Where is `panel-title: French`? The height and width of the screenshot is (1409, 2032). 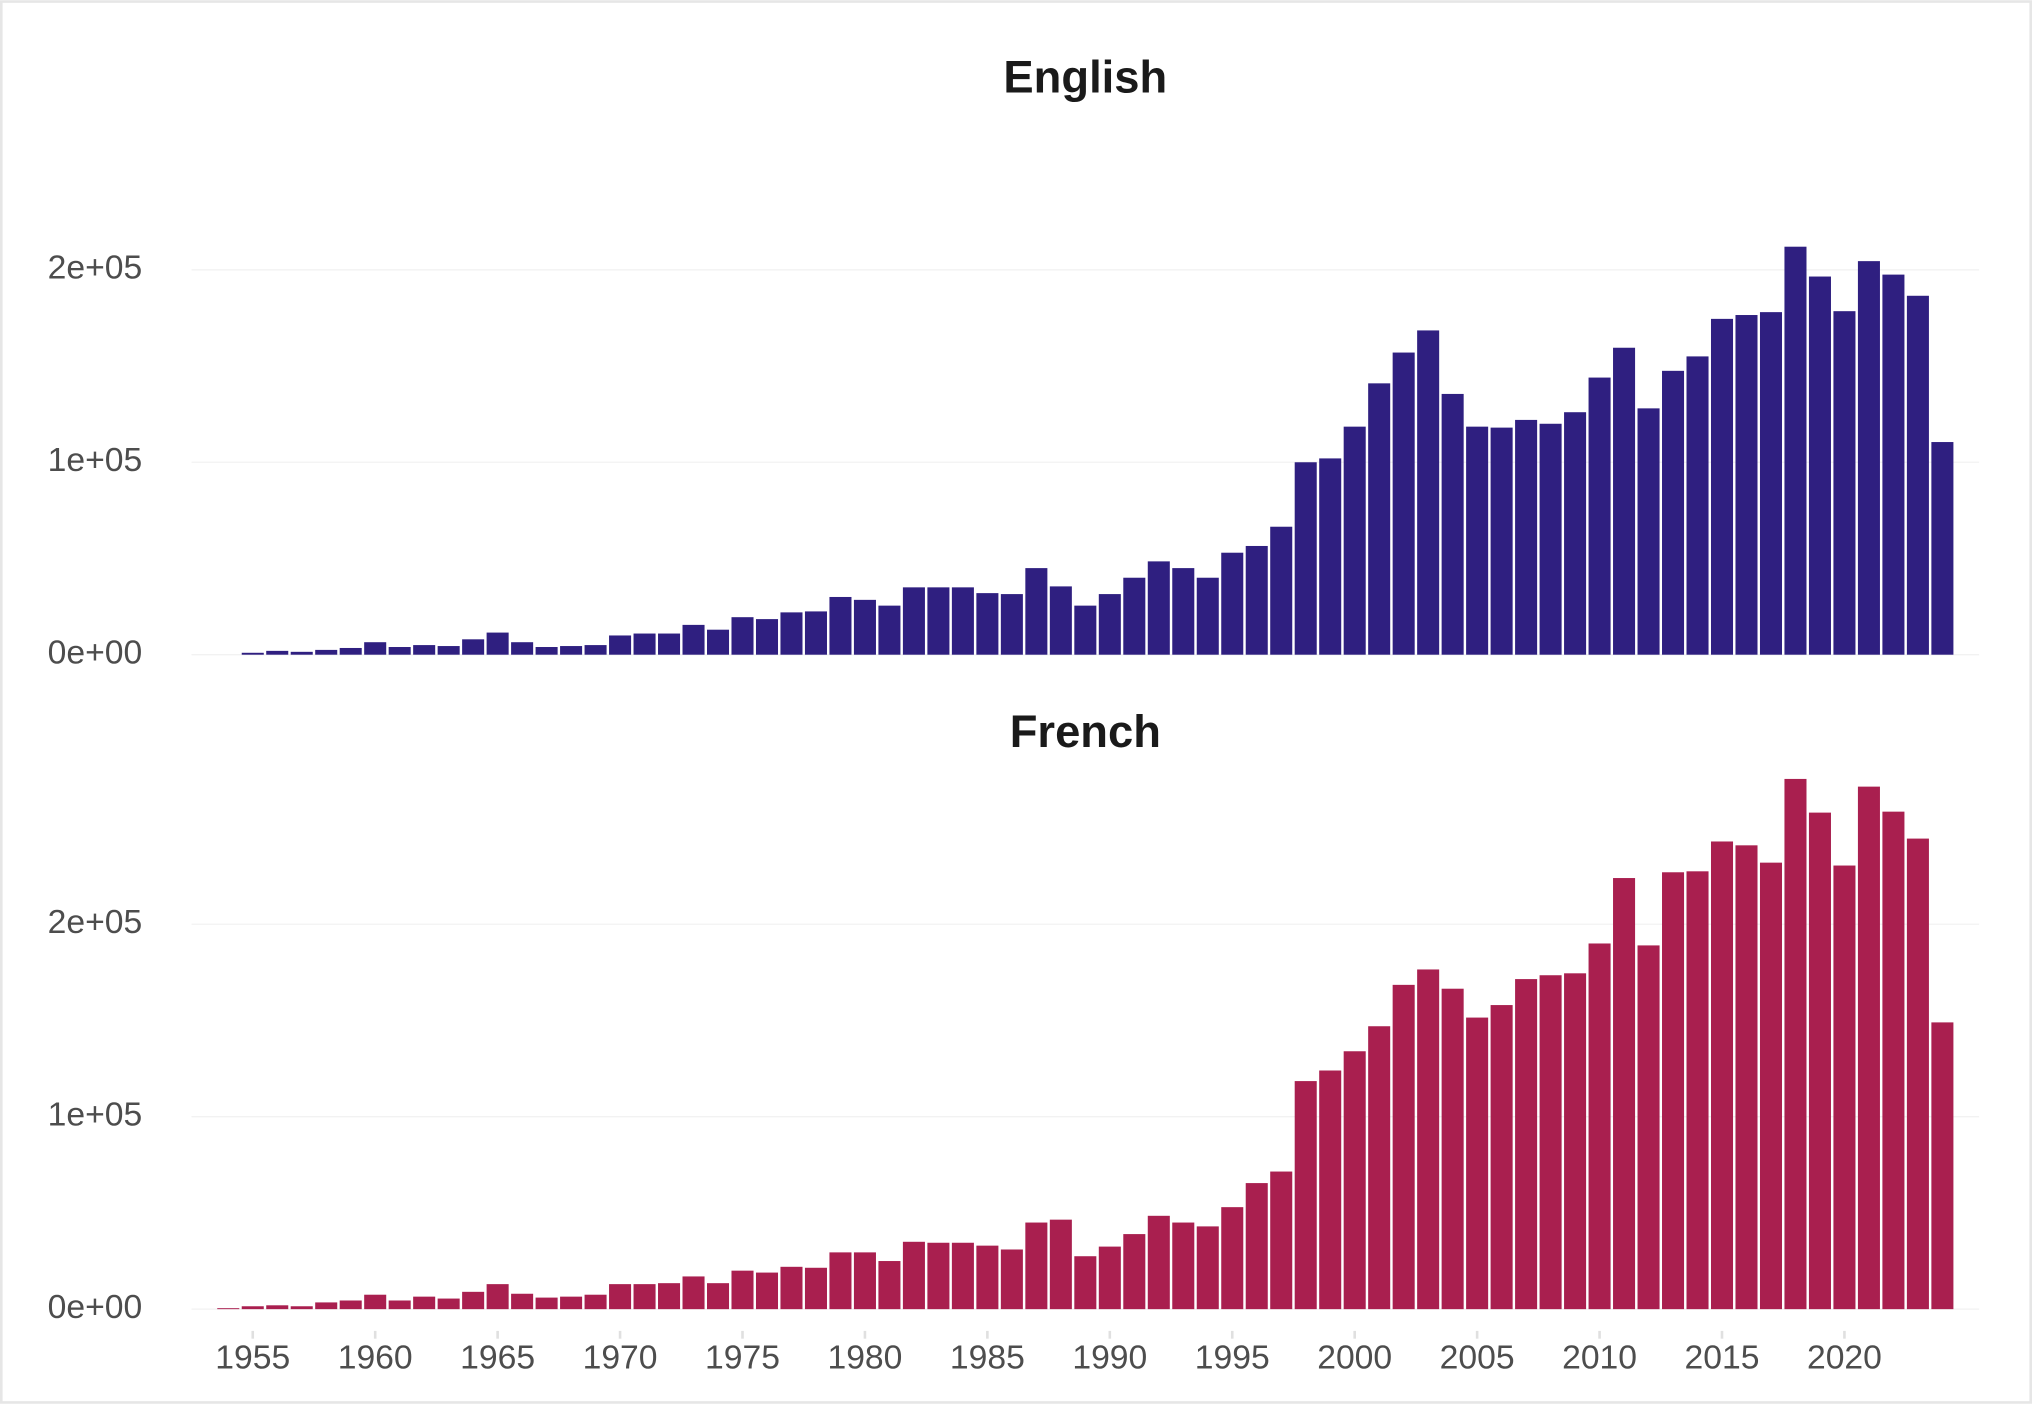
panel-title: French is located at coordinates (1085, 731).